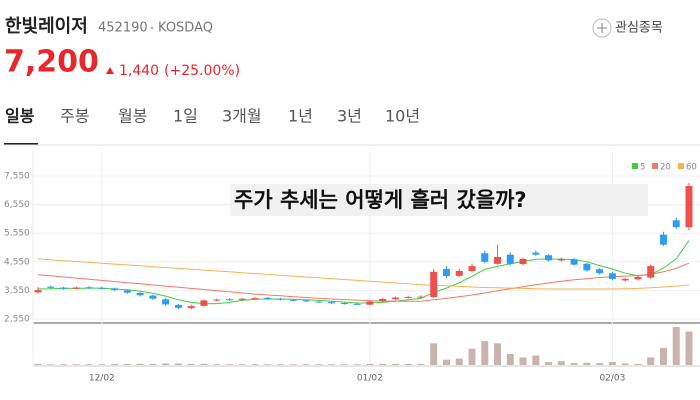 This screenshot has height=400, width=700. I want to click on tab: 1년, so click(300, 116).